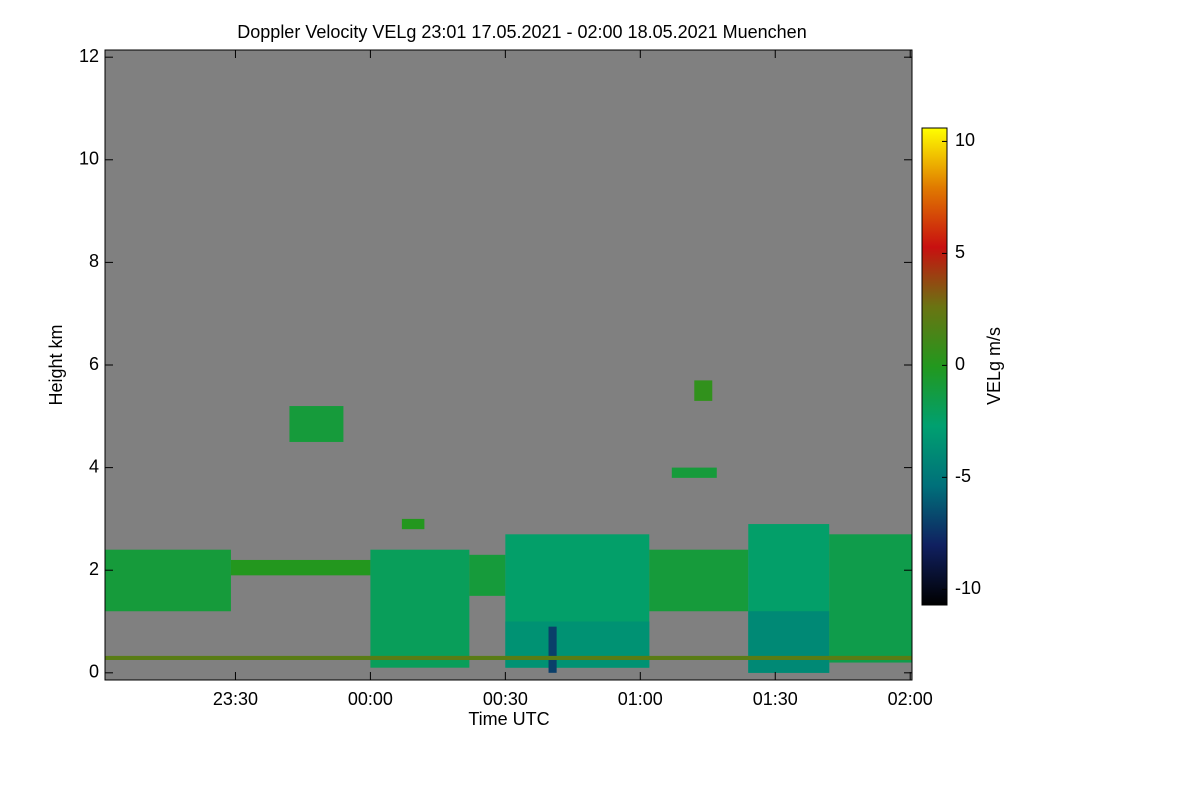  What do you see at coordinates (960, 252) in the screenshot?
I see `colorbar-tick-label: 5` at bounding box center [960, 252].